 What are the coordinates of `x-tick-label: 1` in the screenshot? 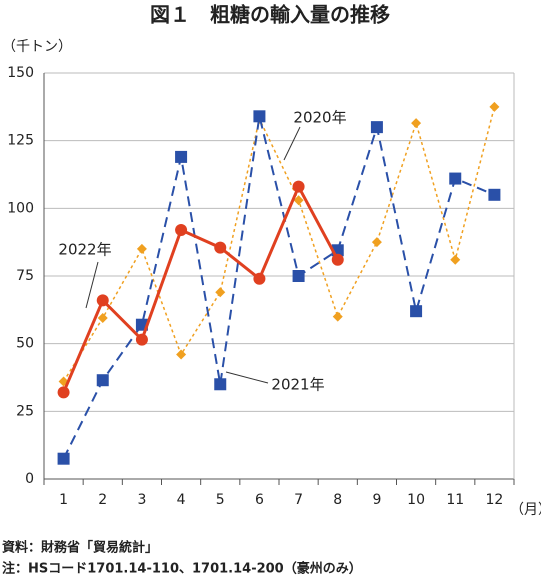 It's located at (63, 500).